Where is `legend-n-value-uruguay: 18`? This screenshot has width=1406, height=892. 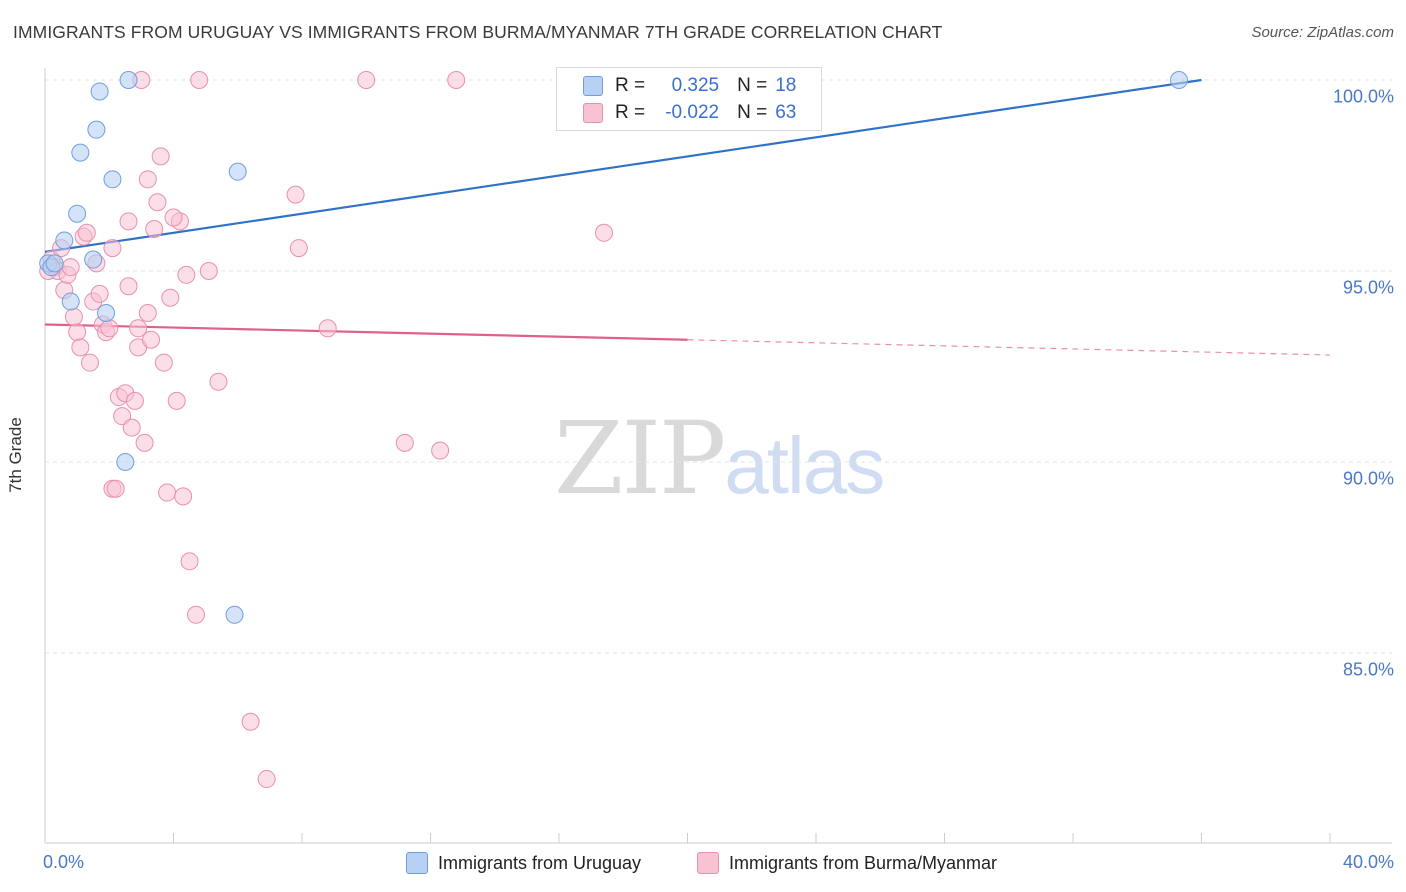
legend-n-value-uruguay: 18 is located at coordinates (786, 85).